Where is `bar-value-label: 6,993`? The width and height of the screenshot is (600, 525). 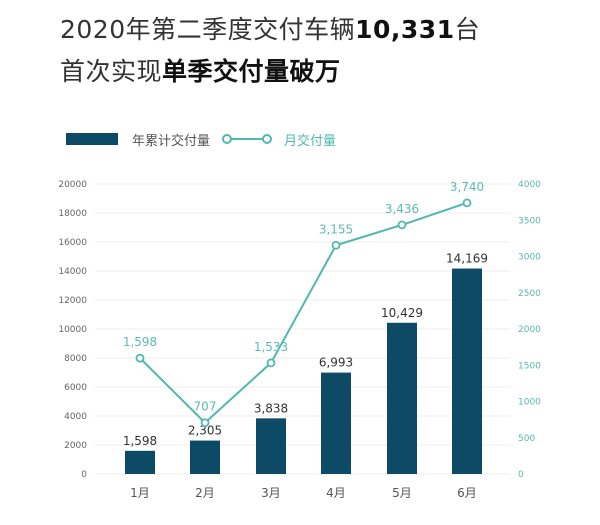
bar-value-label: 6,993 is located at coordinates (336, 363).